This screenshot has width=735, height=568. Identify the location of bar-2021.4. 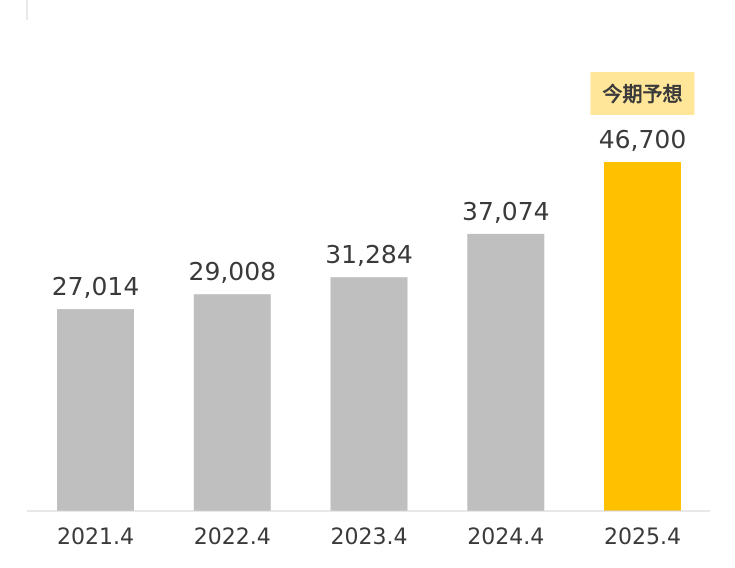
(95, 410).